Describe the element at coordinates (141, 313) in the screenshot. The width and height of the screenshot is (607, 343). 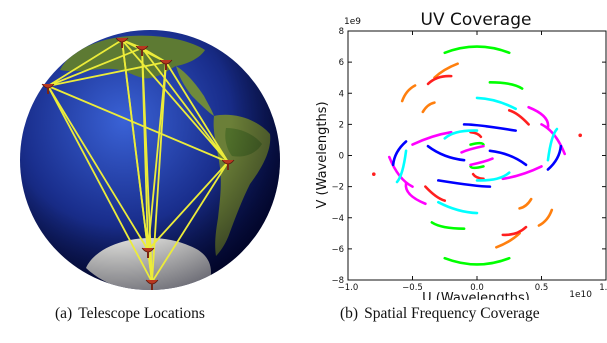
I see `caption-a-text: Telescope Locations` at that location.